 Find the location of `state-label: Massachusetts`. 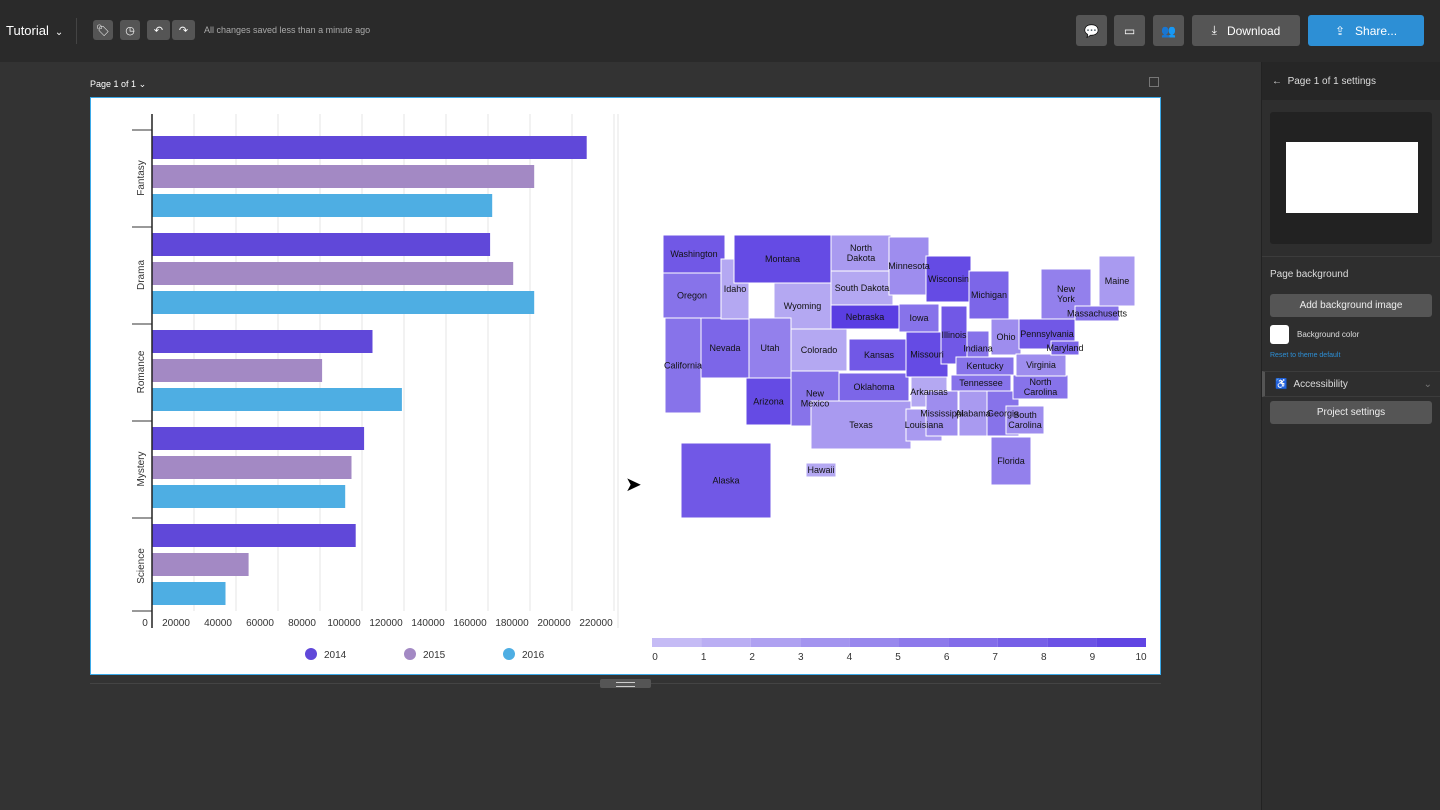

state-label: Massachusetts is located at coordinates (1097, 314).